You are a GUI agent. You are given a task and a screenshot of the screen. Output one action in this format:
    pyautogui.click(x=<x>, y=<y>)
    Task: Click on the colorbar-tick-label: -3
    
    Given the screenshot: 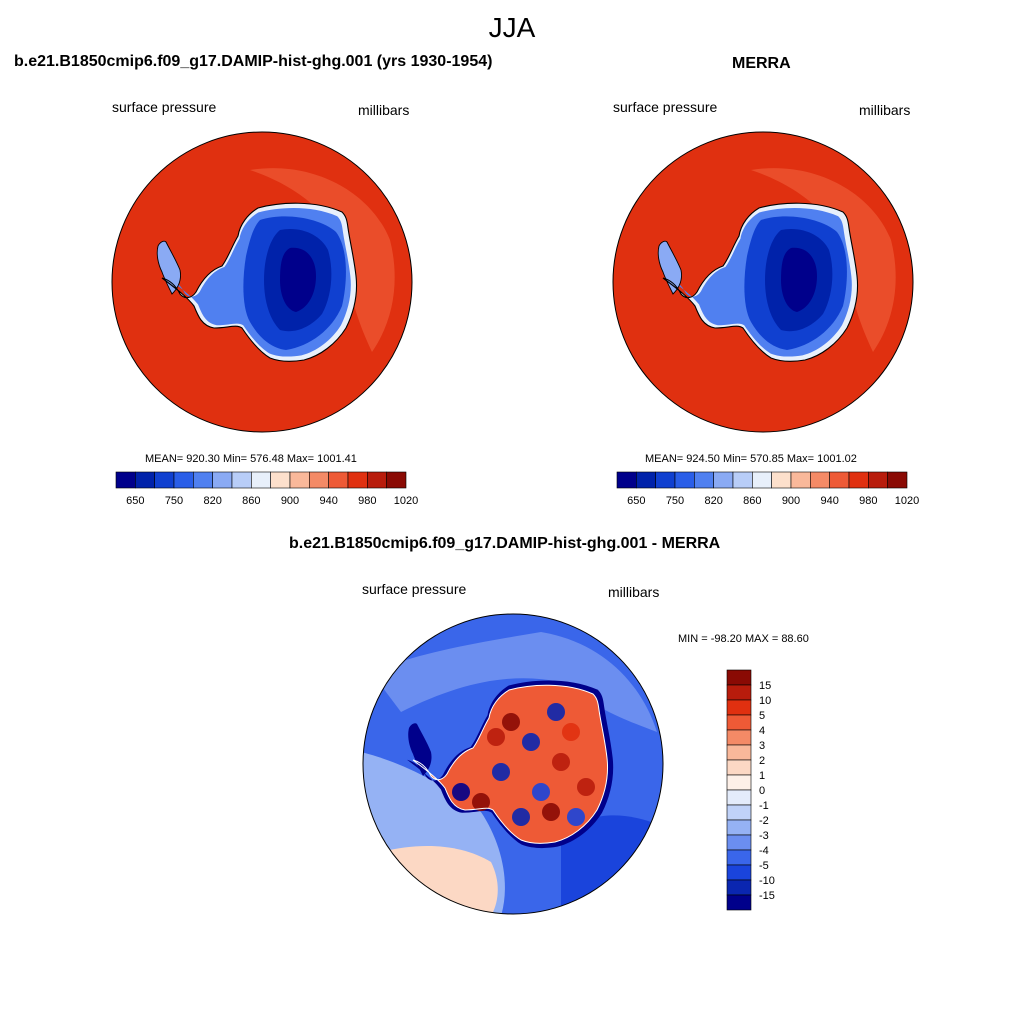 What is the action you would take?
    pyautogui.click(x=764, y=836)
    